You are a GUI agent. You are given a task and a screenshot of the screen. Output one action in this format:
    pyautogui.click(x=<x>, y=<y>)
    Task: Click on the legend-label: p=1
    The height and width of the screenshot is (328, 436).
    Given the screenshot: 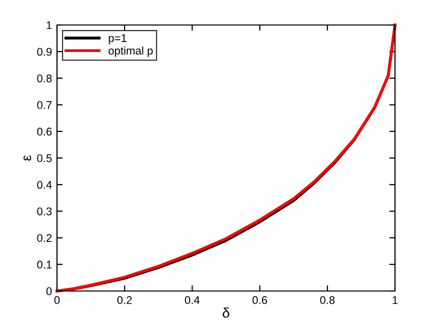 What is the action you would take?
    pyautogui.click(x=117, y=39)
    